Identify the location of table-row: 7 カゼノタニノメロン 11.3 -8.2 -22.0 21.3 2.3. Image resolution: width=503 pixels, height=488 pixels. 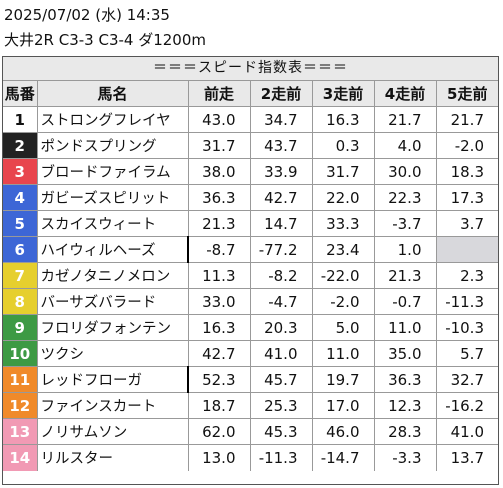
(250, 275).